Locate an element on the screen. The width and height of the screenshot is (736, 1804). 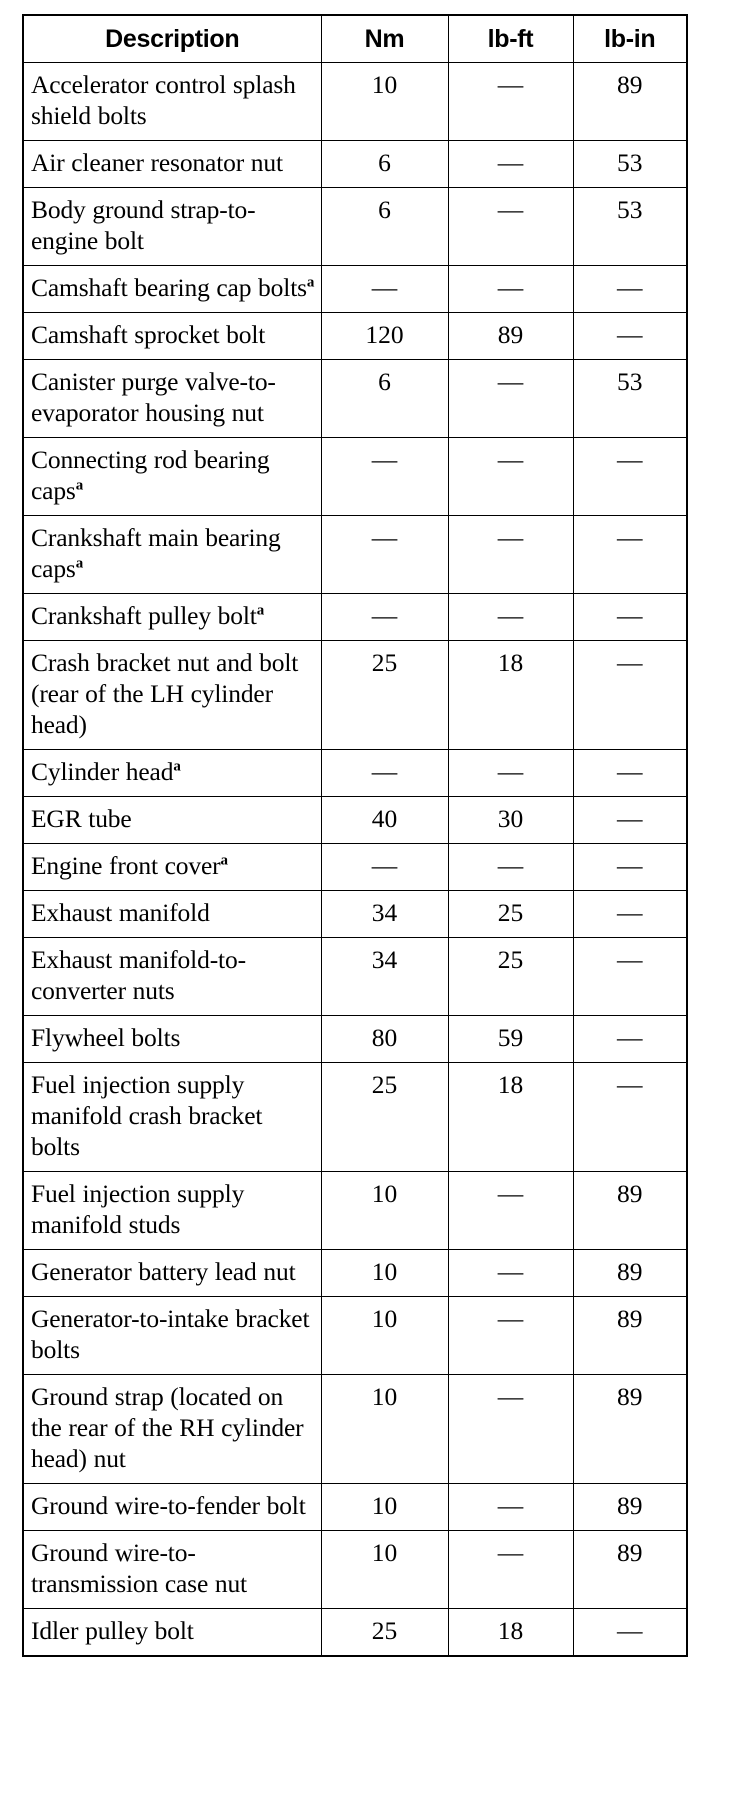
table-row: Crankshaft pulley bolta — — — is located at coordinates (355, 617).